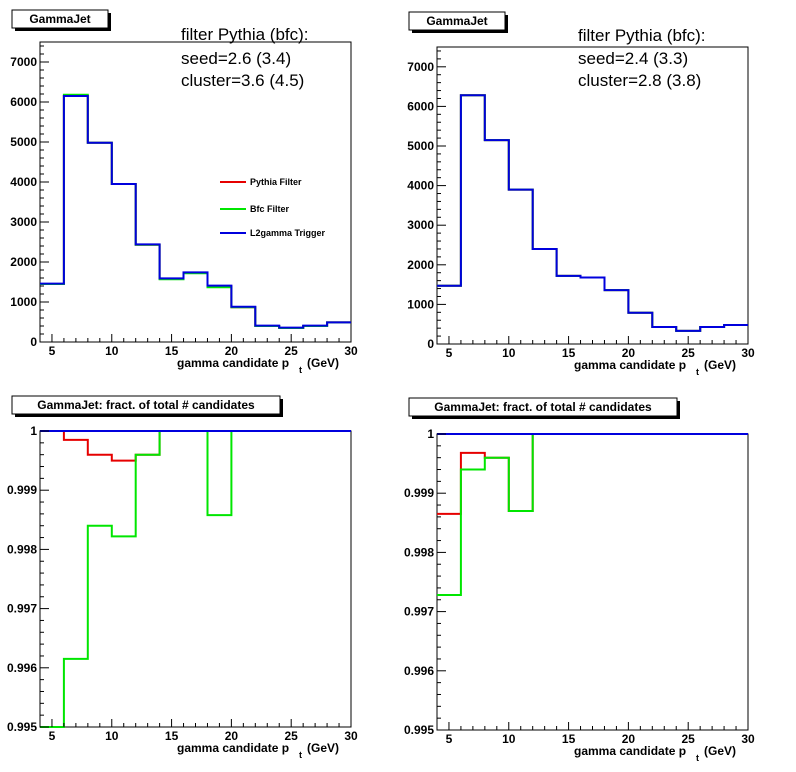  Describe the element at coordinates (270, 209) in the screenshot. I see `legend-entry: Bfc Filter` at that location.